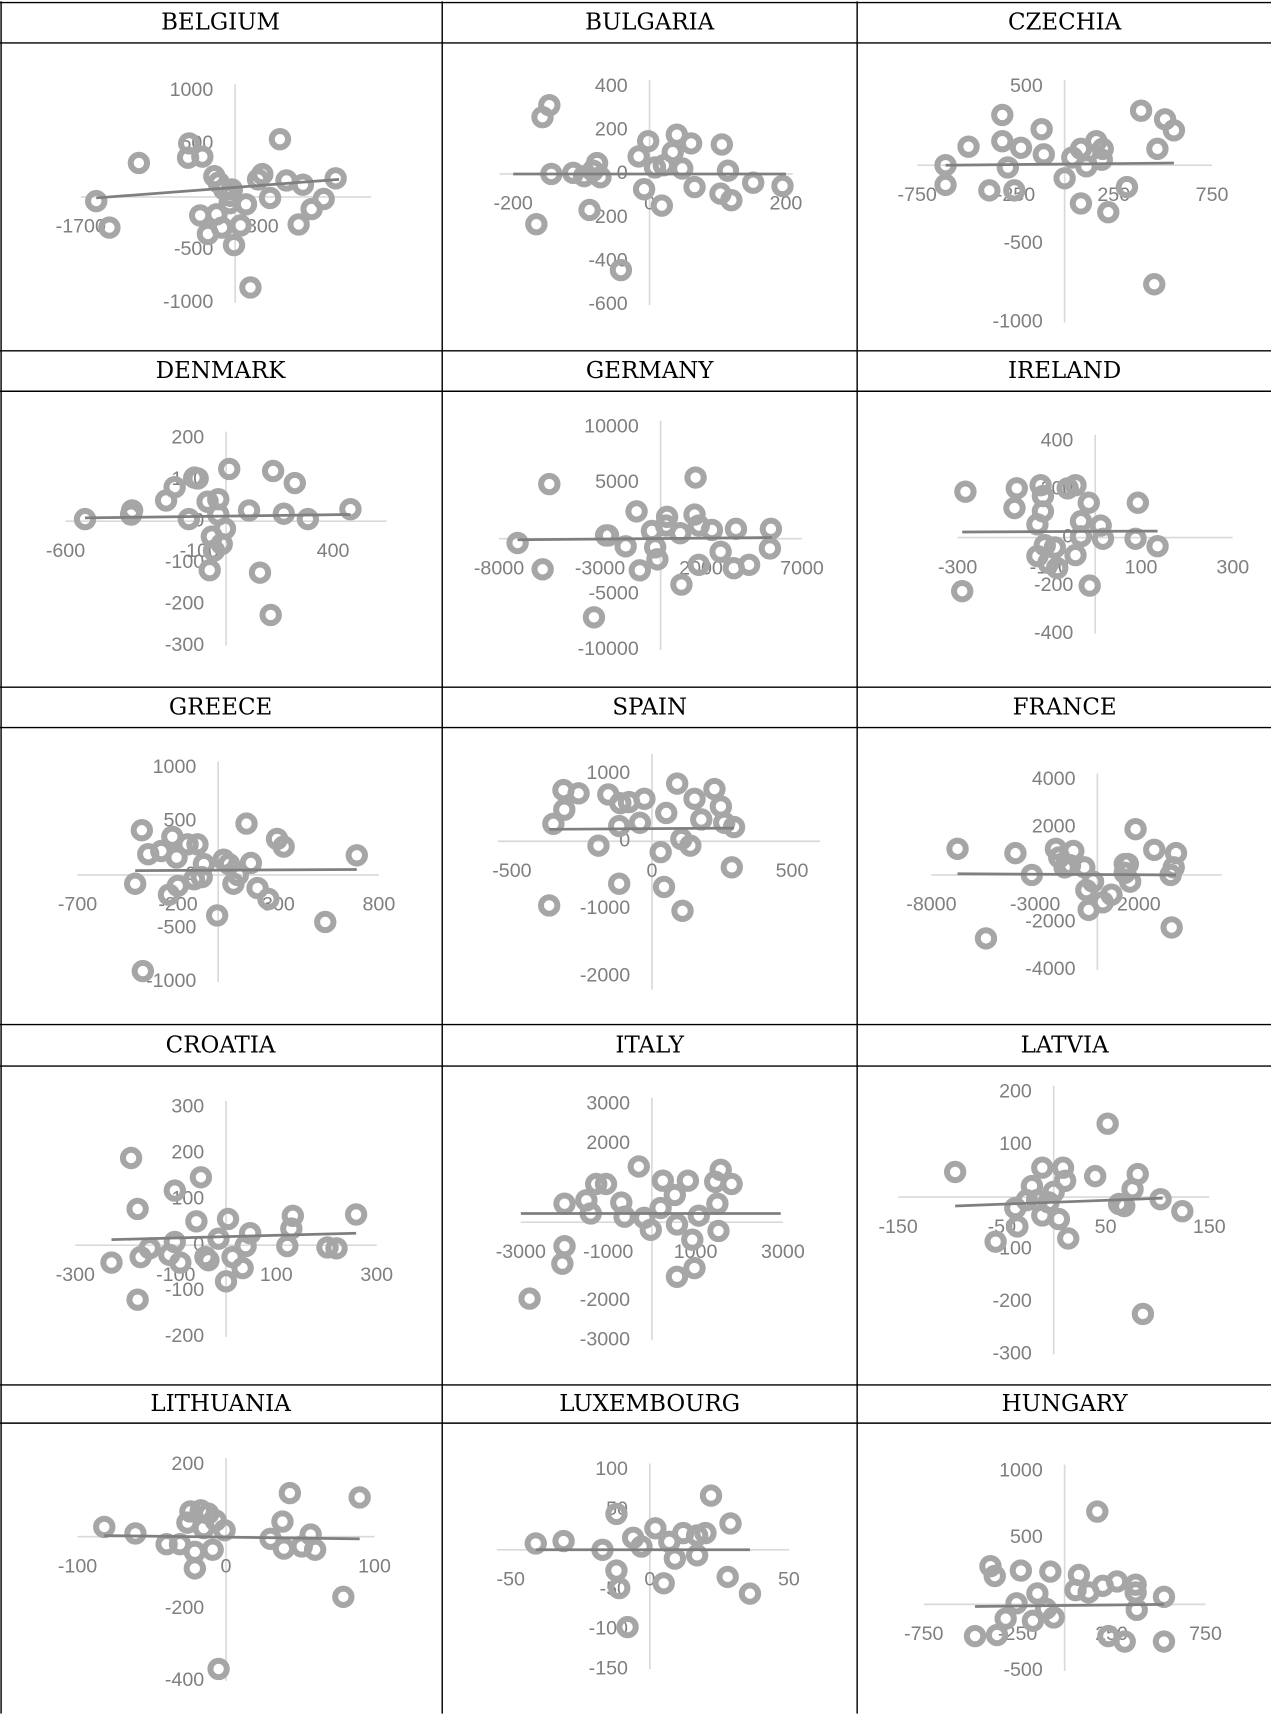 The image size is (1271, 1715). What do you see at coordinates (600, 568) in the screenshot?
I see `x-tick-label: -3000` at bounding box center [600, 568].